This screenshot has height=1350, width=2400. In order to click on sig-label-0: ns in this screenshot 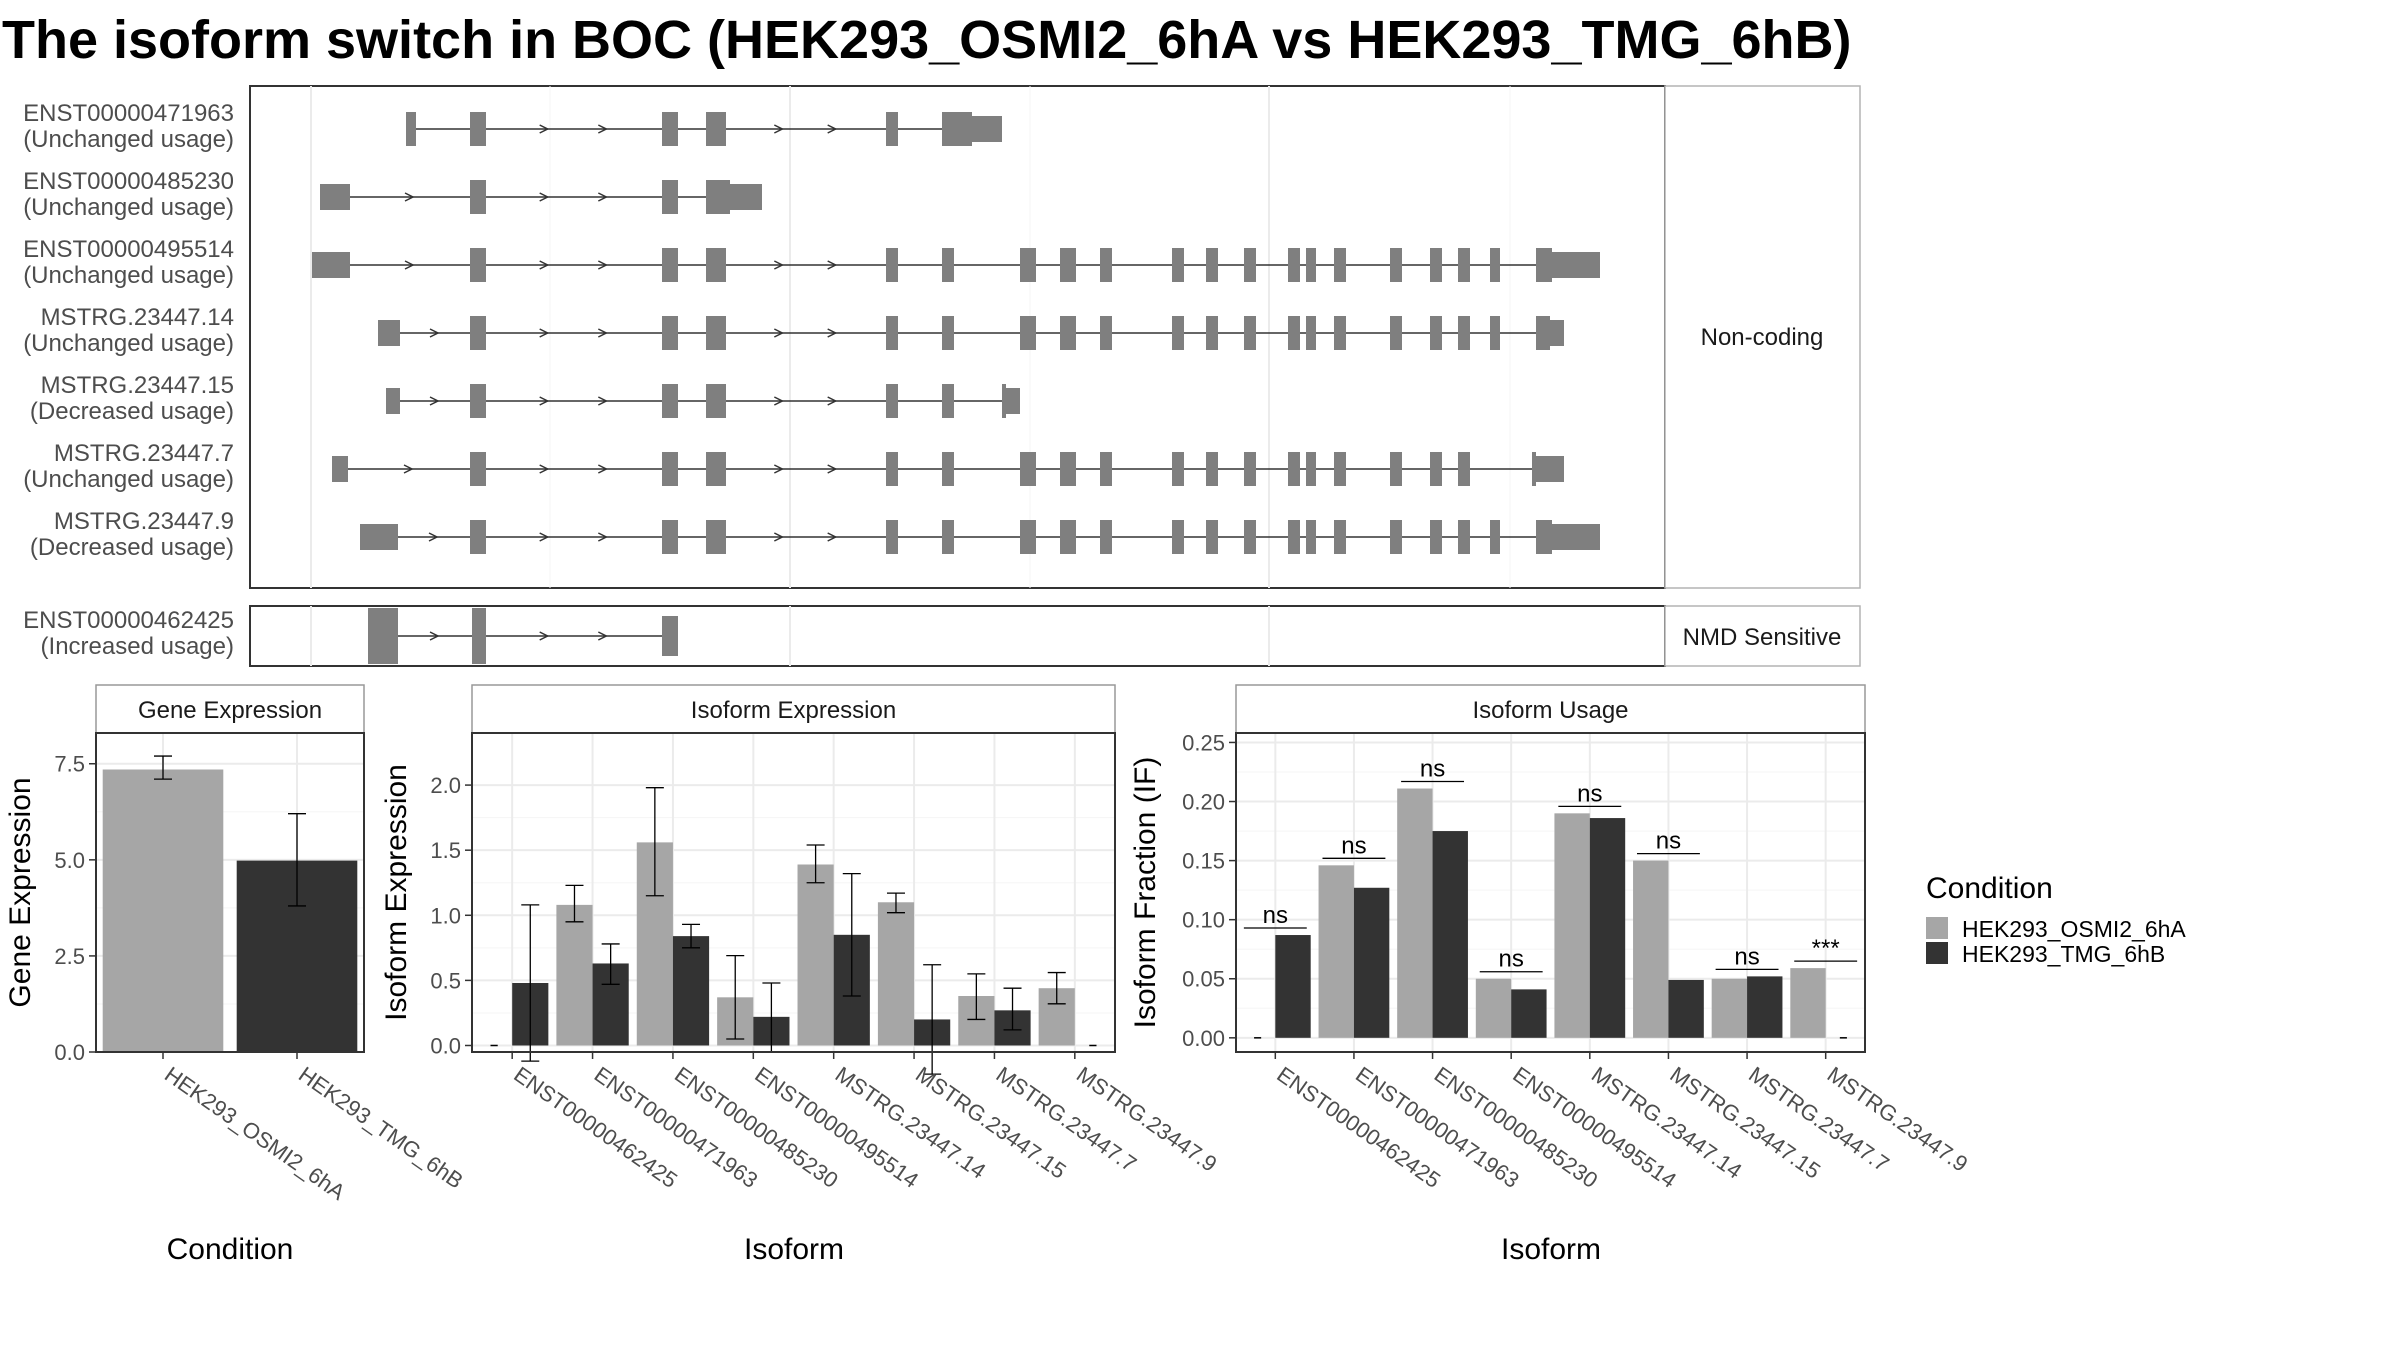, I will do `click(1275, 915)`.